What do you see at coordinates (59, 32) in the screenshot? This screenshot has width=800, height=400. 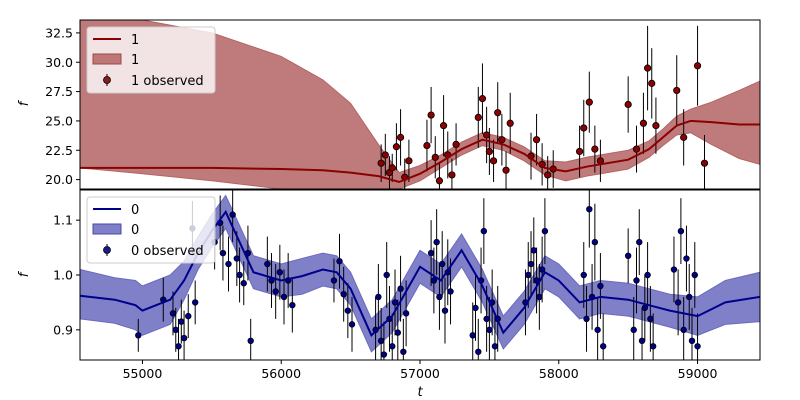 I see `top-y-tick-label-5: 32.5` at bounding box center [59, 32].